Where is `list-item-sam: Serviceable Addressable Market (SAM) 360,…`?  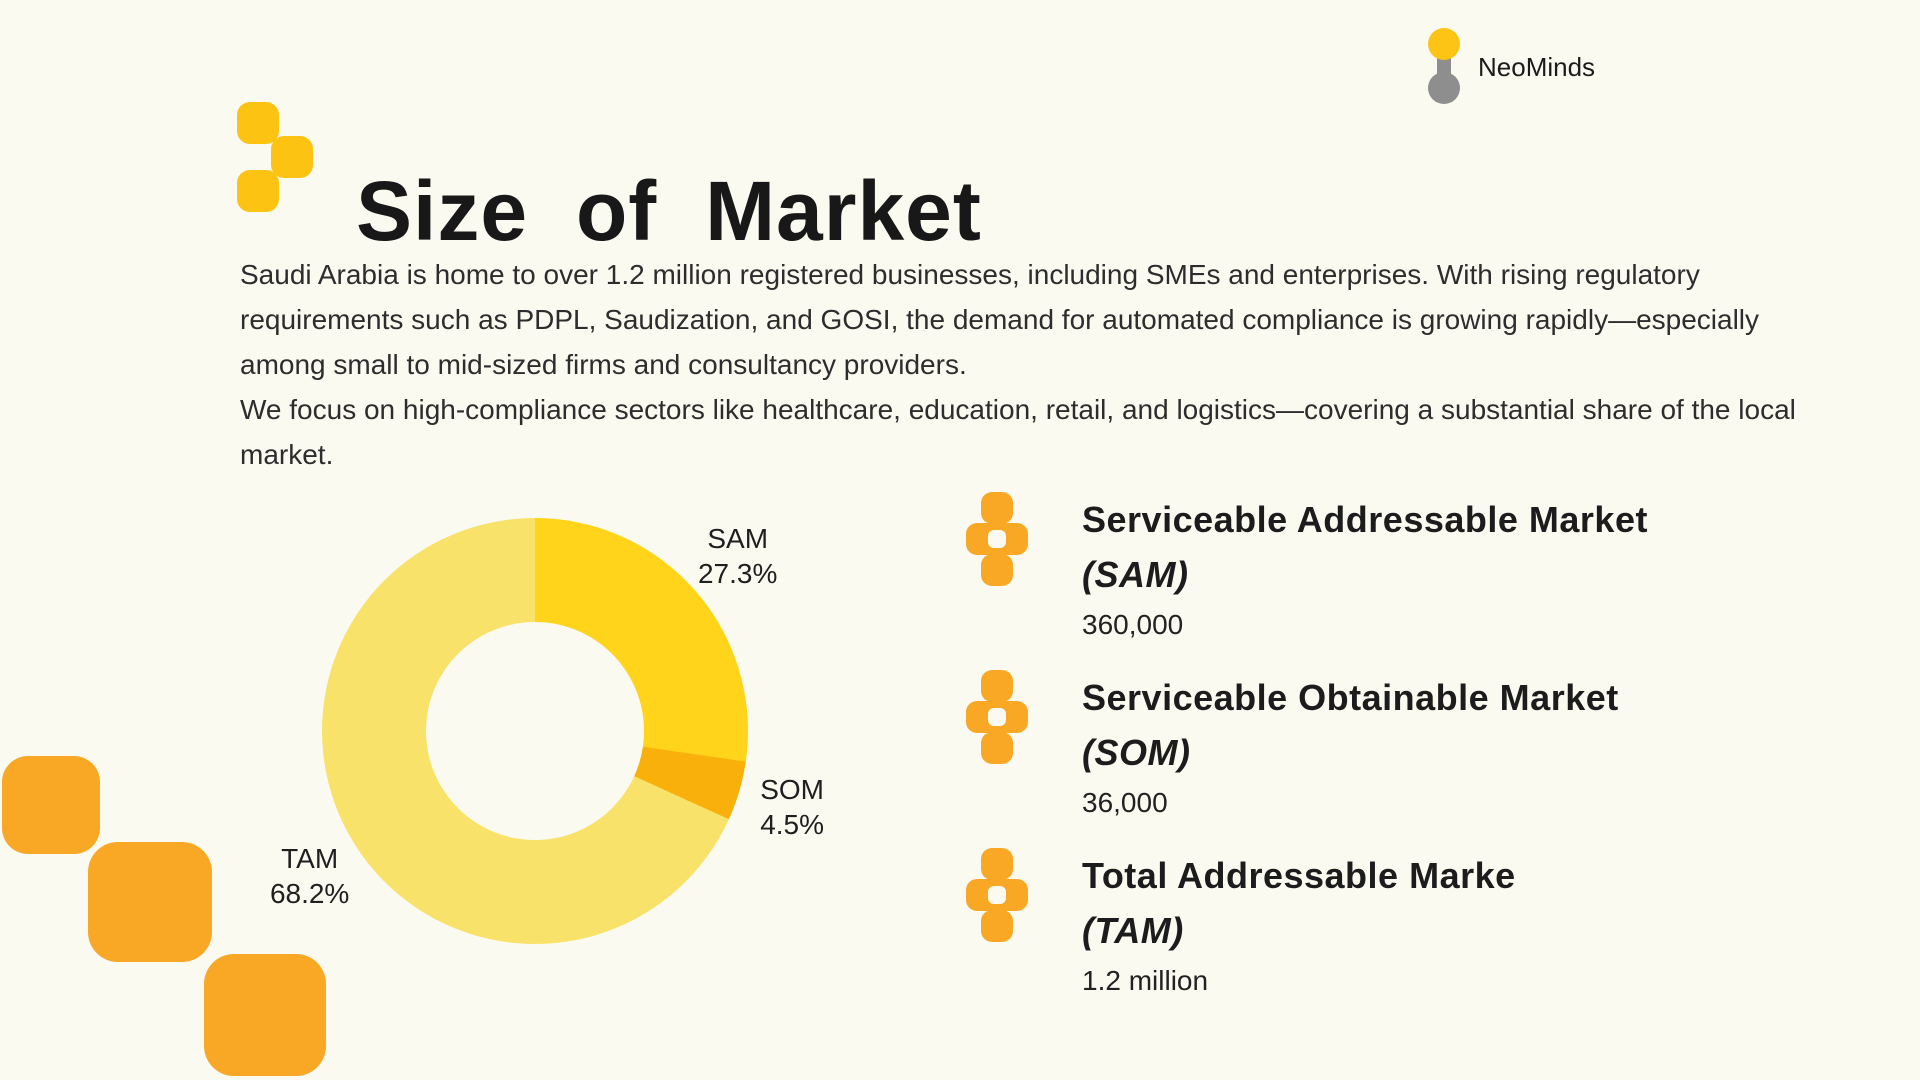
list-item-sam: Serviceable Addressable Market (SAM) 360,… is located at coordinates (1376, 567).